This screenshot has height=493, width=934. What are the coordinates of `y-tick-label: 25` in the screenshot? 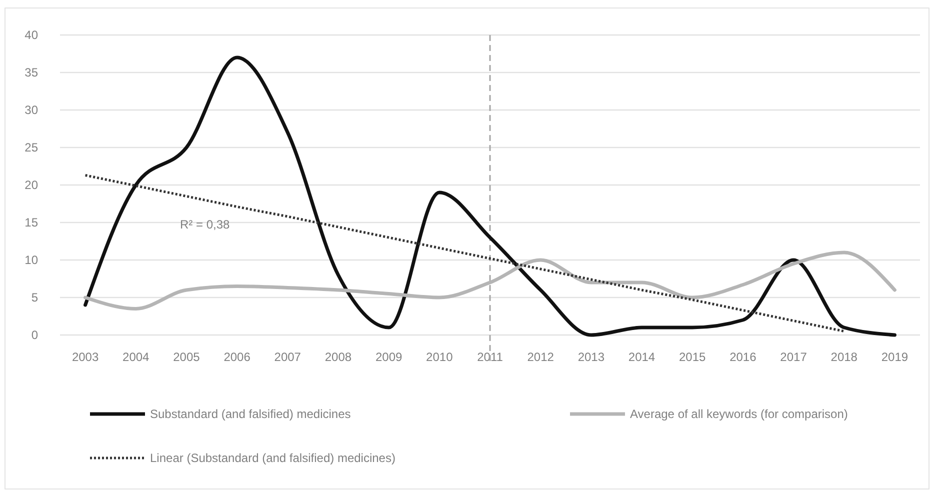 It's located at (31, 147).